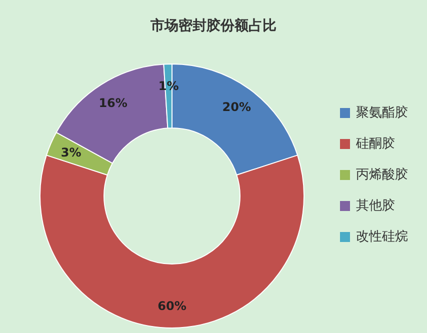 The image size is (427, 333). I want to click on legend-label: 其他胶, so click(375, 206).